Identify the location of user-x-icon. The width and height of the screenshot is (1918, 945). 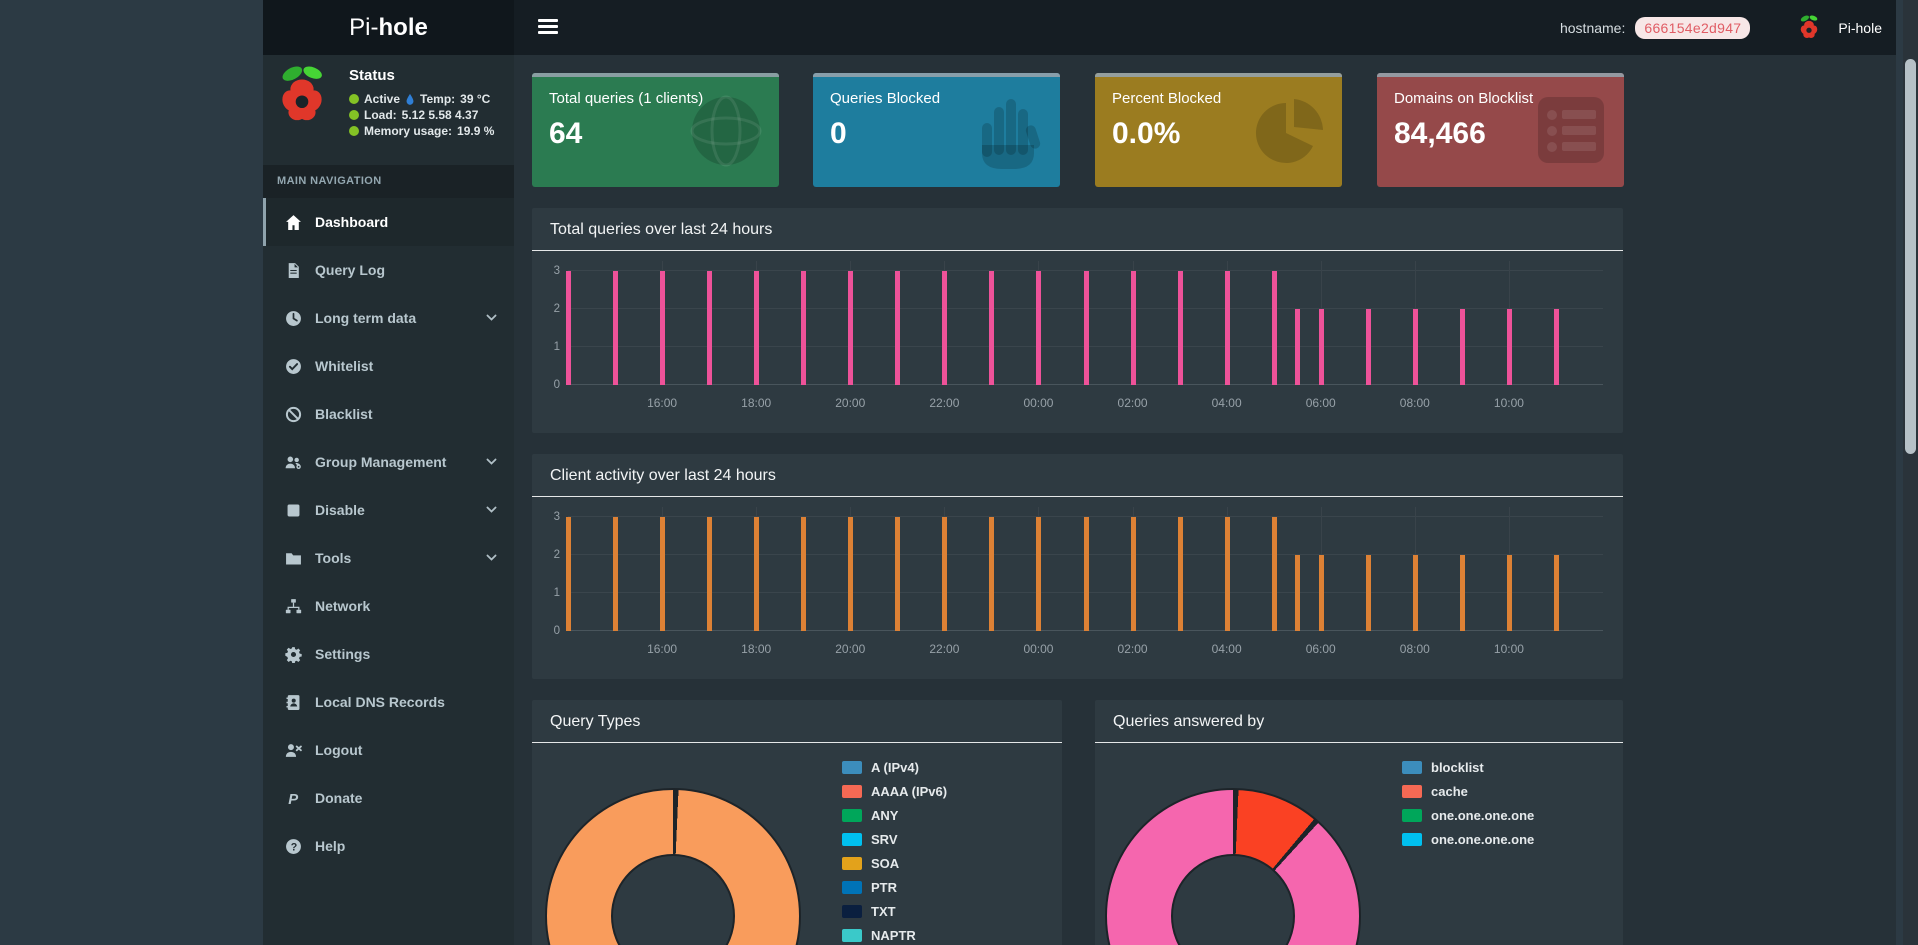
(293, 750).